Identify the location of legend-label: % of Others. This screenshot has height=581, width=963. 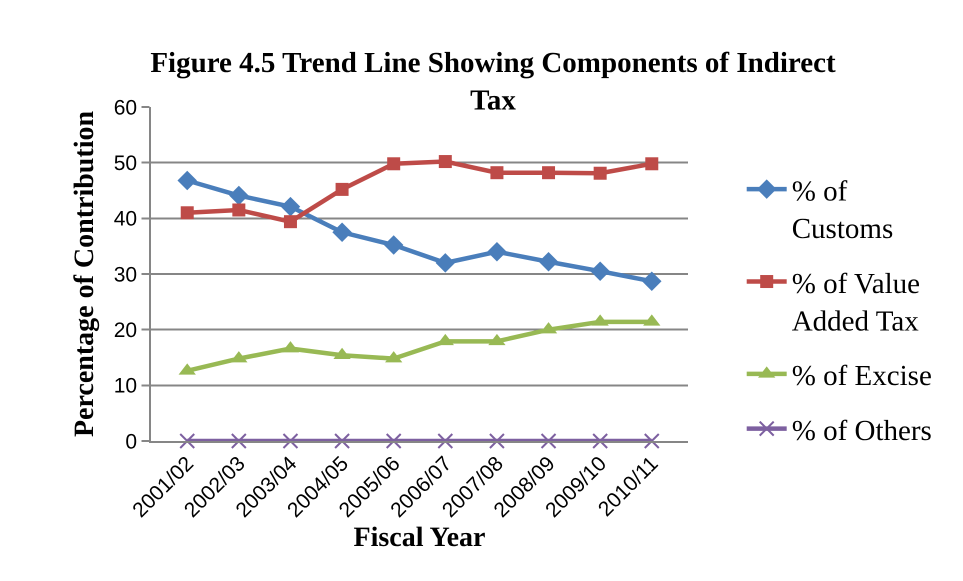
(862, 430).